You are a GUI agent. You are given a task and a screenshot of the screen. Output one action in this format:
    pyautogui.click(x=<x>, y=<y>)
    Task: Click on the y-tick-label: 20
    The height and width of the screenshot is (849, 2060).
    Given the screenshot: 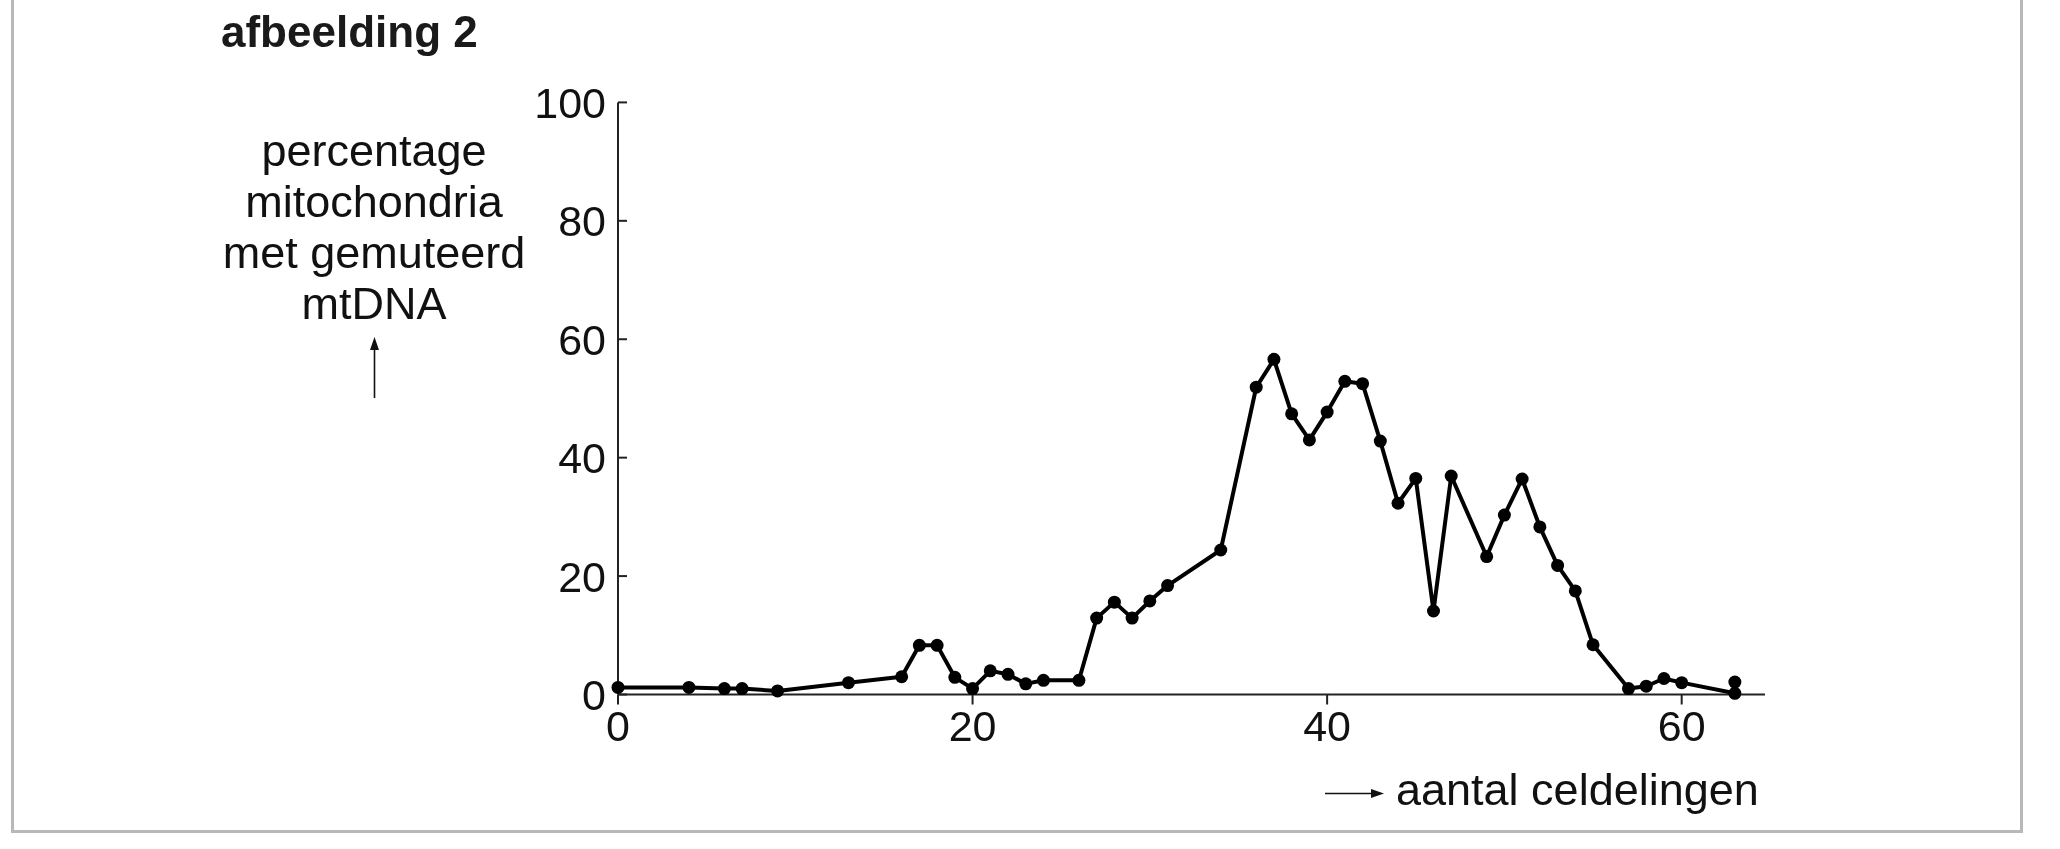 What is the action you would take?
    pyautogui.click(x=582, y=576)
    